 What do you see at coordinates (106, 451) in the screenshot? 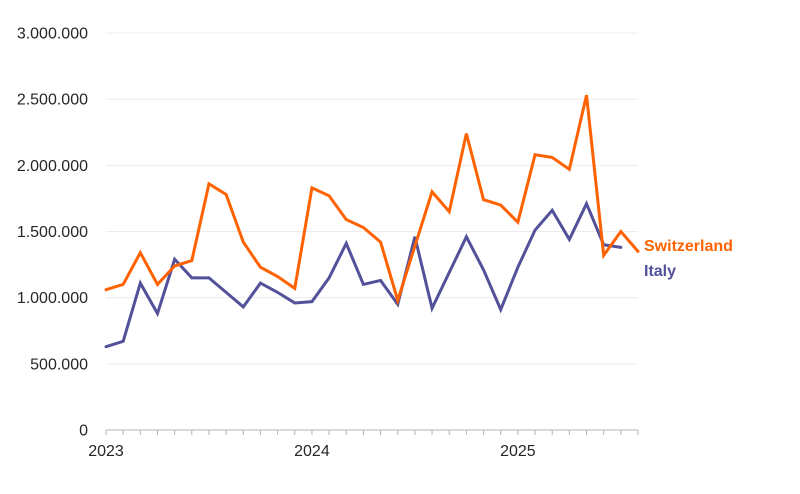
I see `x-axis-label: 2023` at bounding box center [106, 451].